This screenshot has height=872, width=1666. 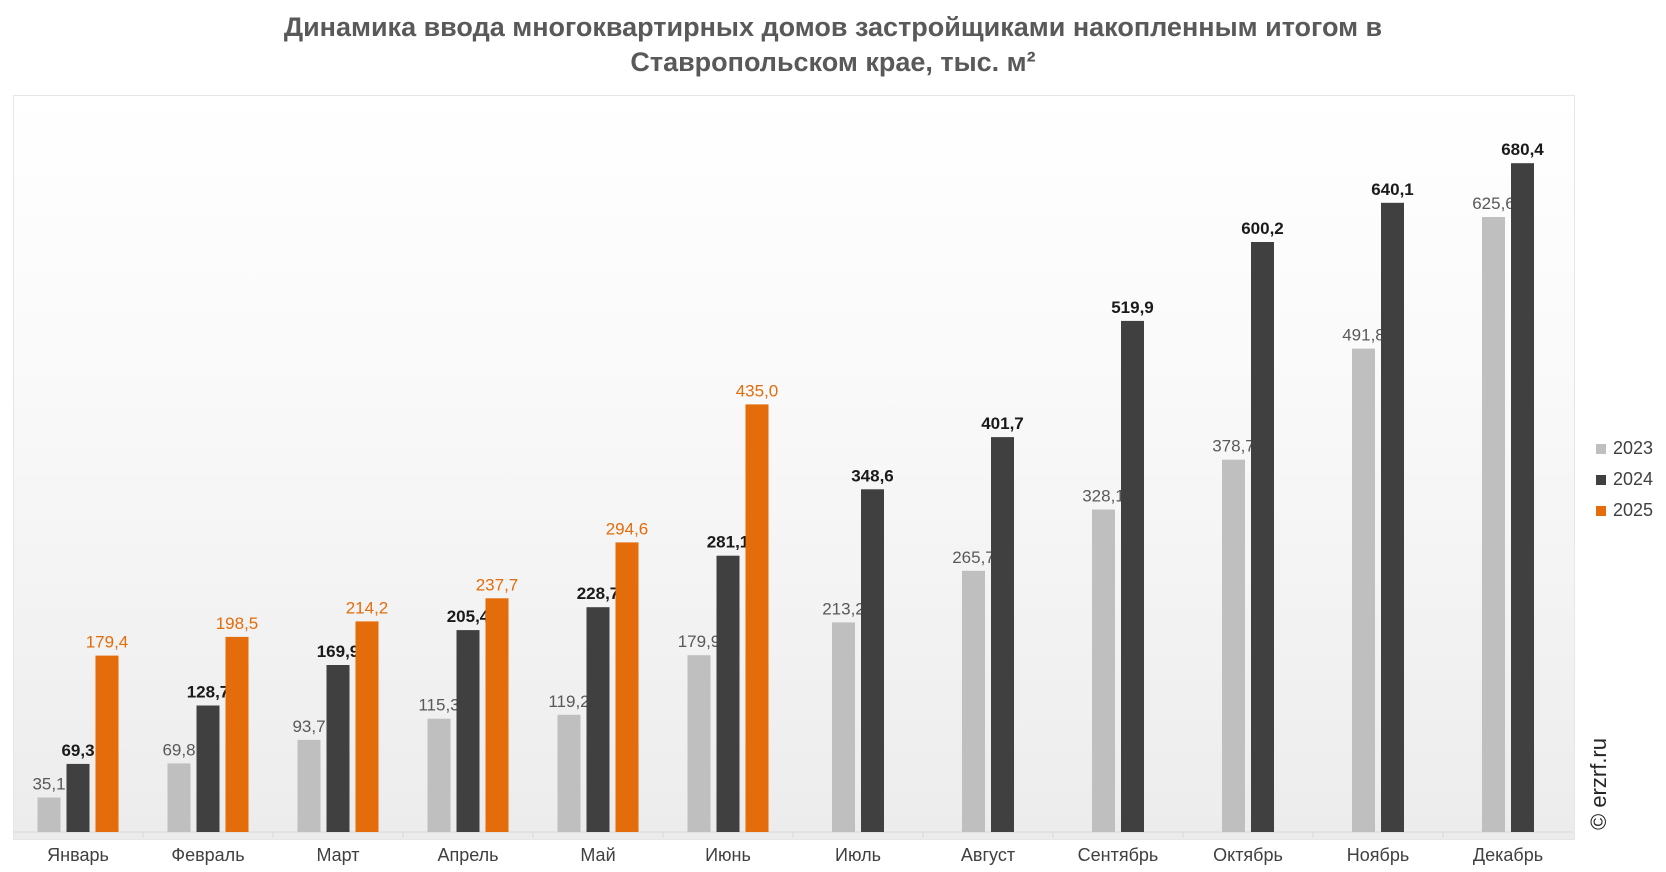 I want to click on chart-title-line-2: Ставропольском крае, тыс. м², so click(x=833, y=62).